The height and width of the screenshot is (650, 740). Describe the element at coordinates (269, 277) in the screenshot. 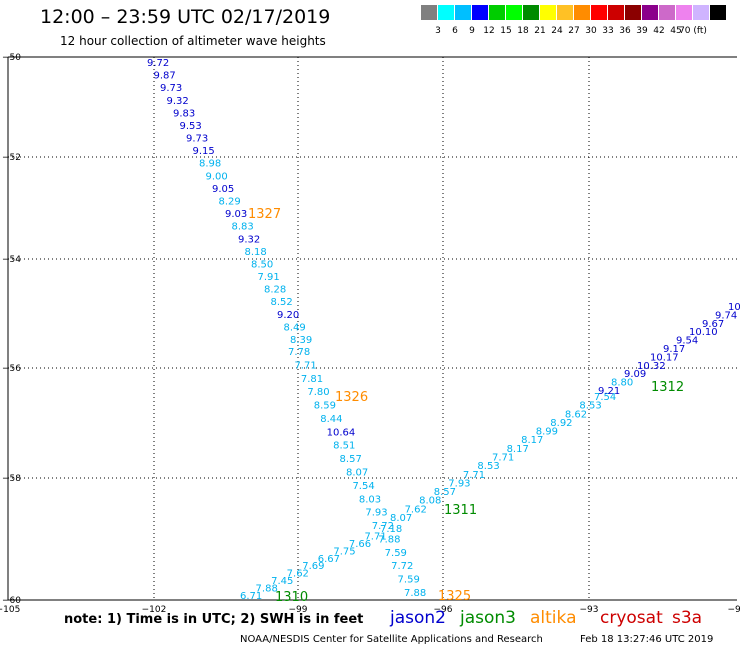

I see `wave-height-label: 7.91` at that location.